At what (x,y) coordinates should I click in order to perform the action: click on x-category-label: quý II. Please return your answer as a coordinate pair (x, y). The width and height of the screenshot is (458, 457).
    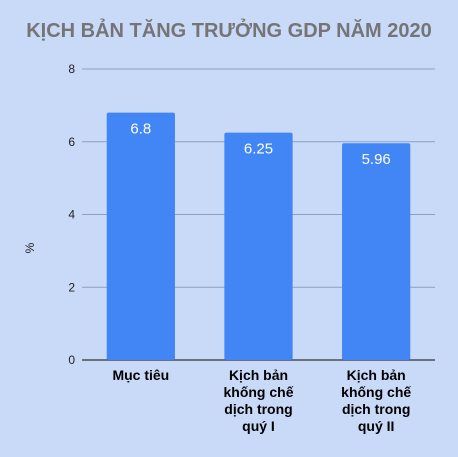
    Looking at the image, I should click on (376, 426).